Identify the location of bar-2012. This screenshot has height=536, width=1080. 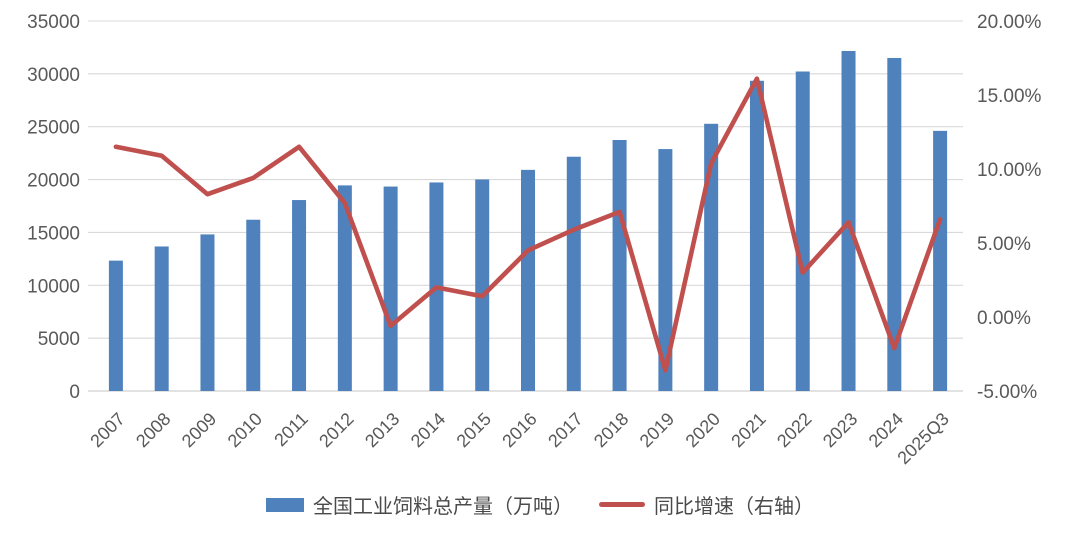
(344, 288).